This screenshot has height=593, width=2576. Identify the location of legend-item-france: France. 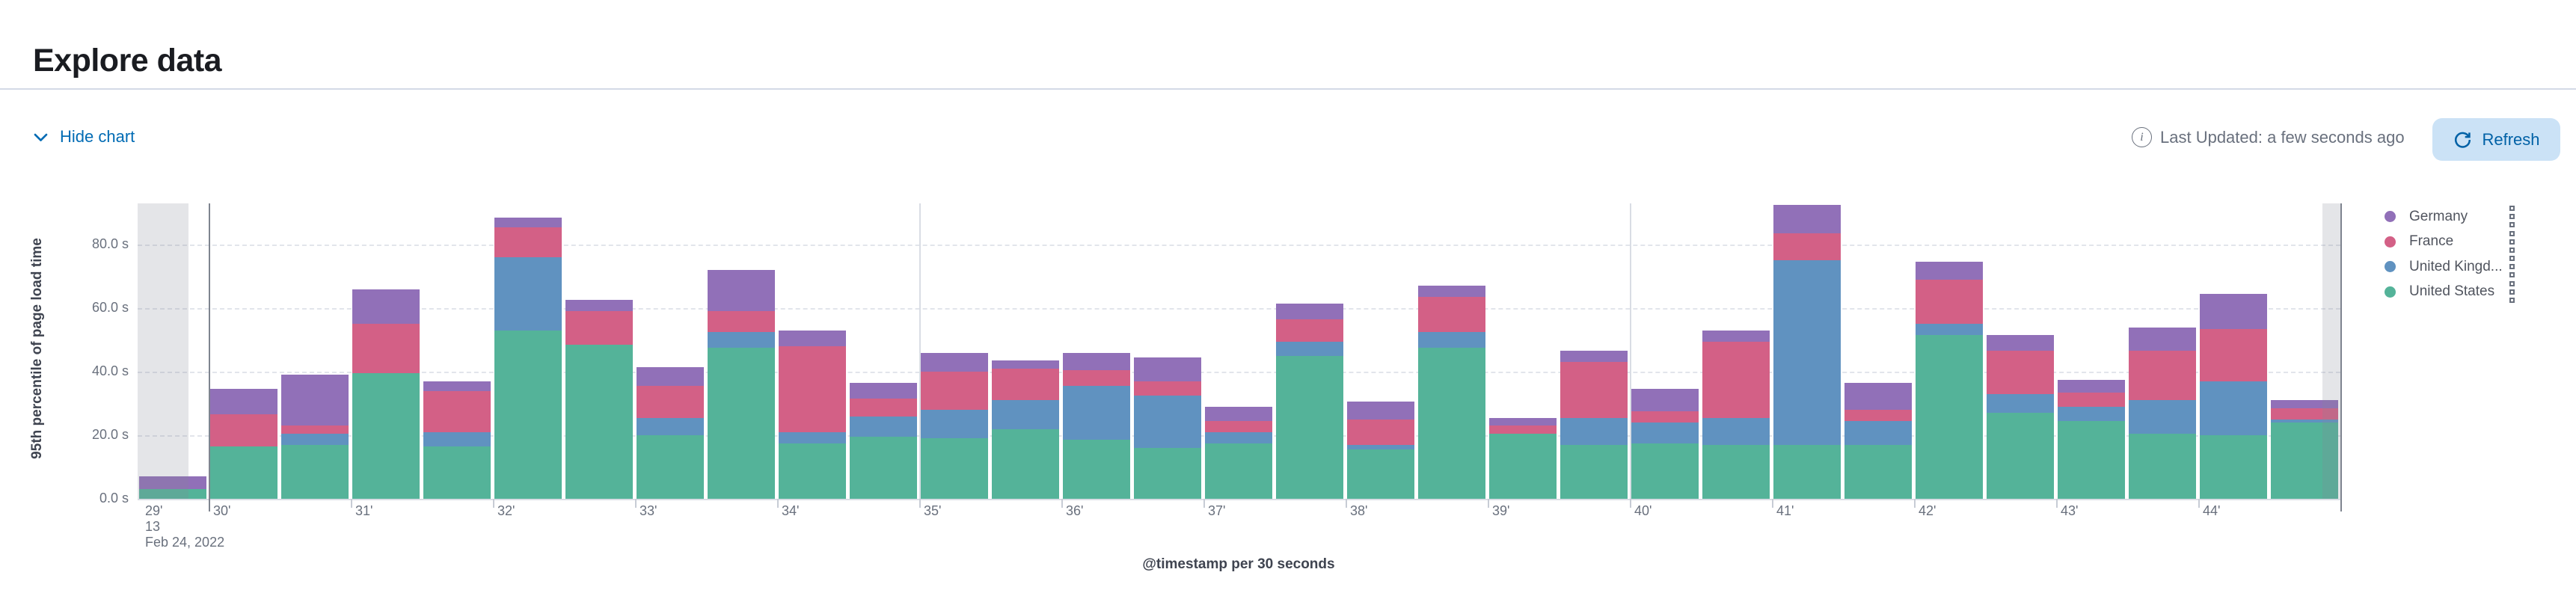
(2450, 242).